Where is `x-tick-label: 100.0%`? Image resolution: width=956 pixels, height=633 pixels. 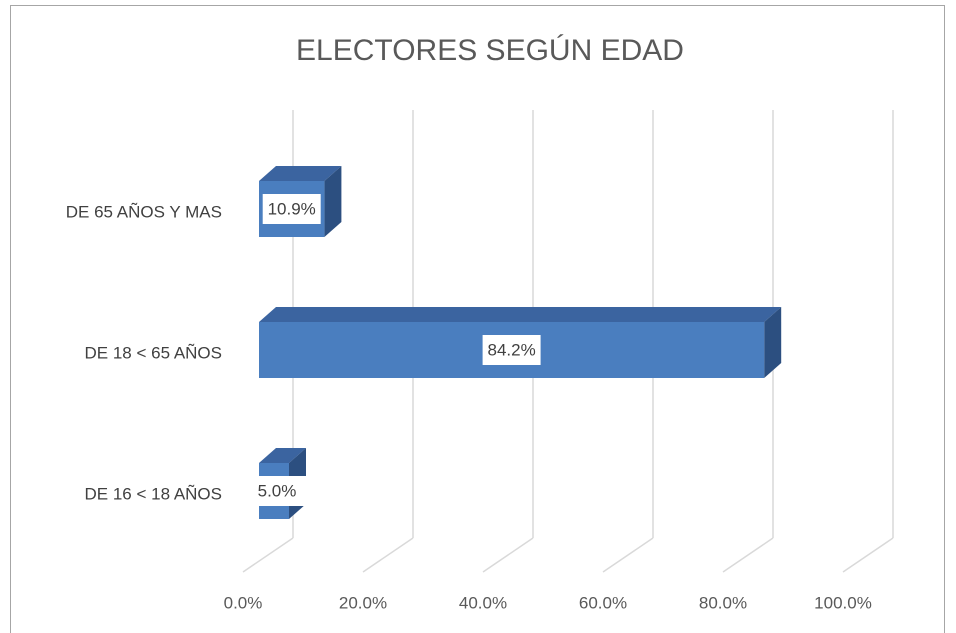
x-tick-label: 100.0% is located at coordinates (843, 602).